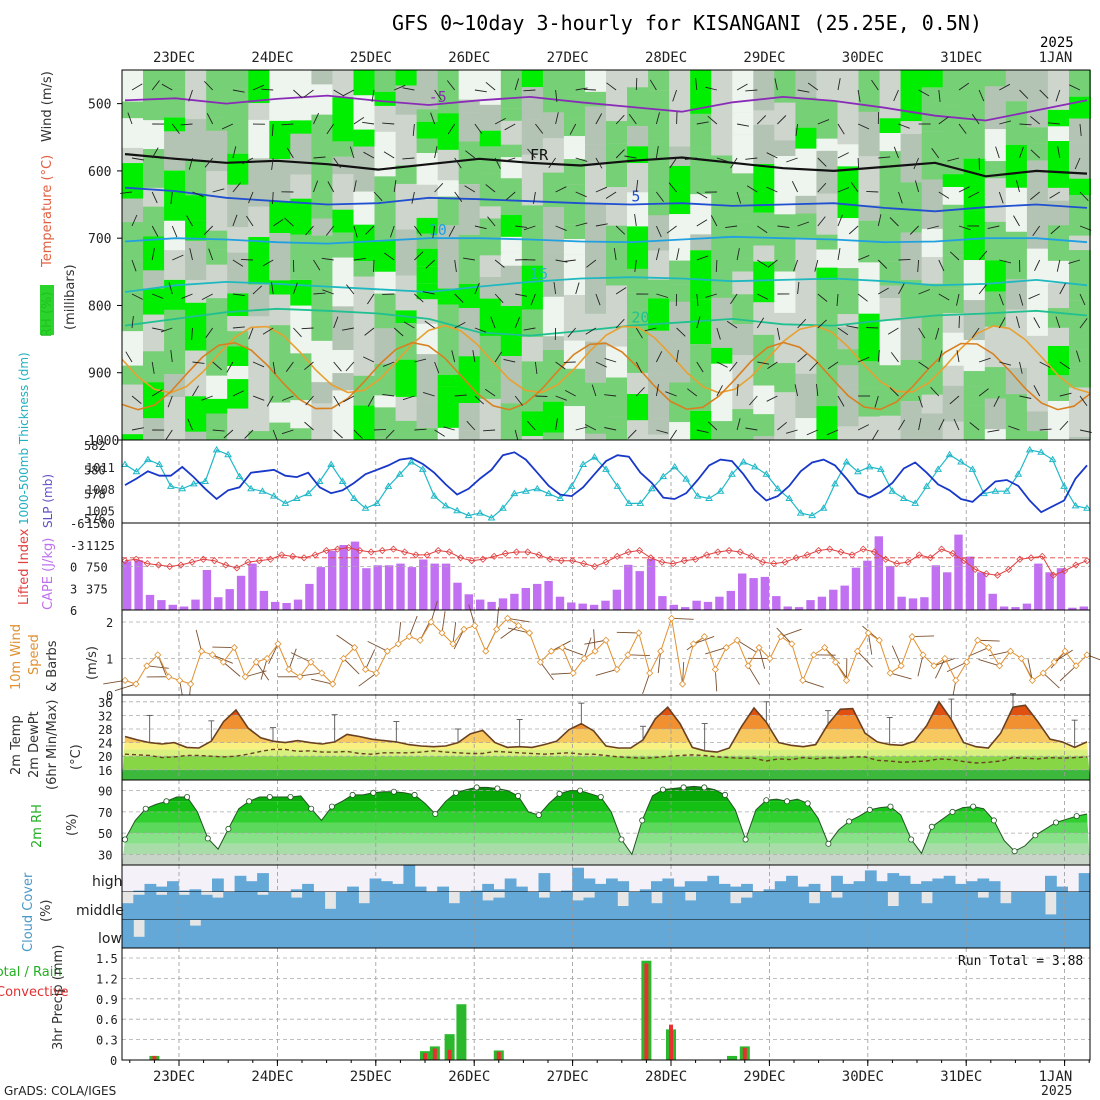 The width and height of the screenshot is (1100, 1100). Describe the element at coordinates (606, 1004) in the screenshot. I see `precip-frame` at that location.